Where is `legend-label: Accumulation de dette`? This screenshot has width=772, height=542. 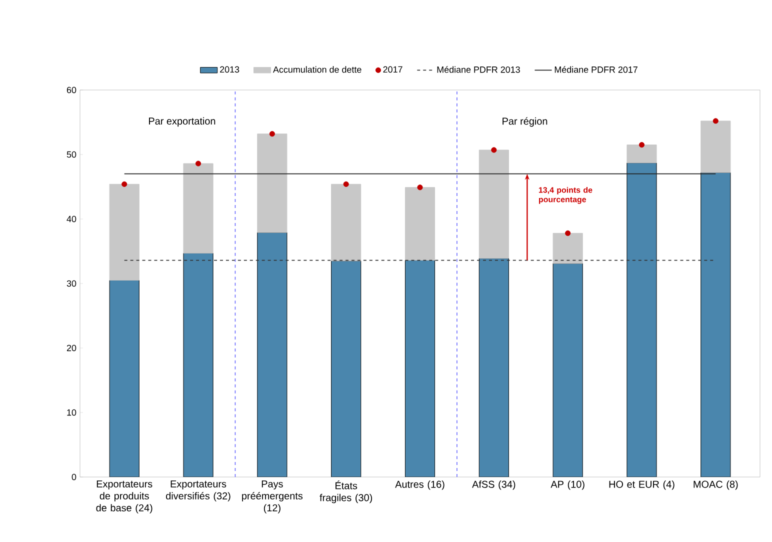
legend-label: Accumulation de dette is located at coordinates (317, 69).